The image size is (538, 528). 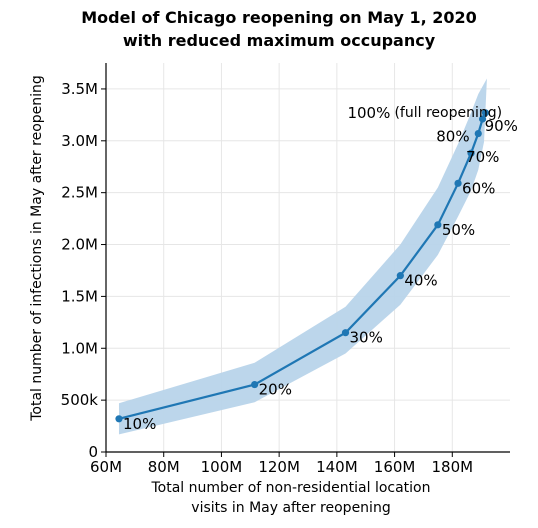 What do you see at coordinates (452, 137) in the screenshot?
I see `point-label: 80%` at bounding box center [452, 137].